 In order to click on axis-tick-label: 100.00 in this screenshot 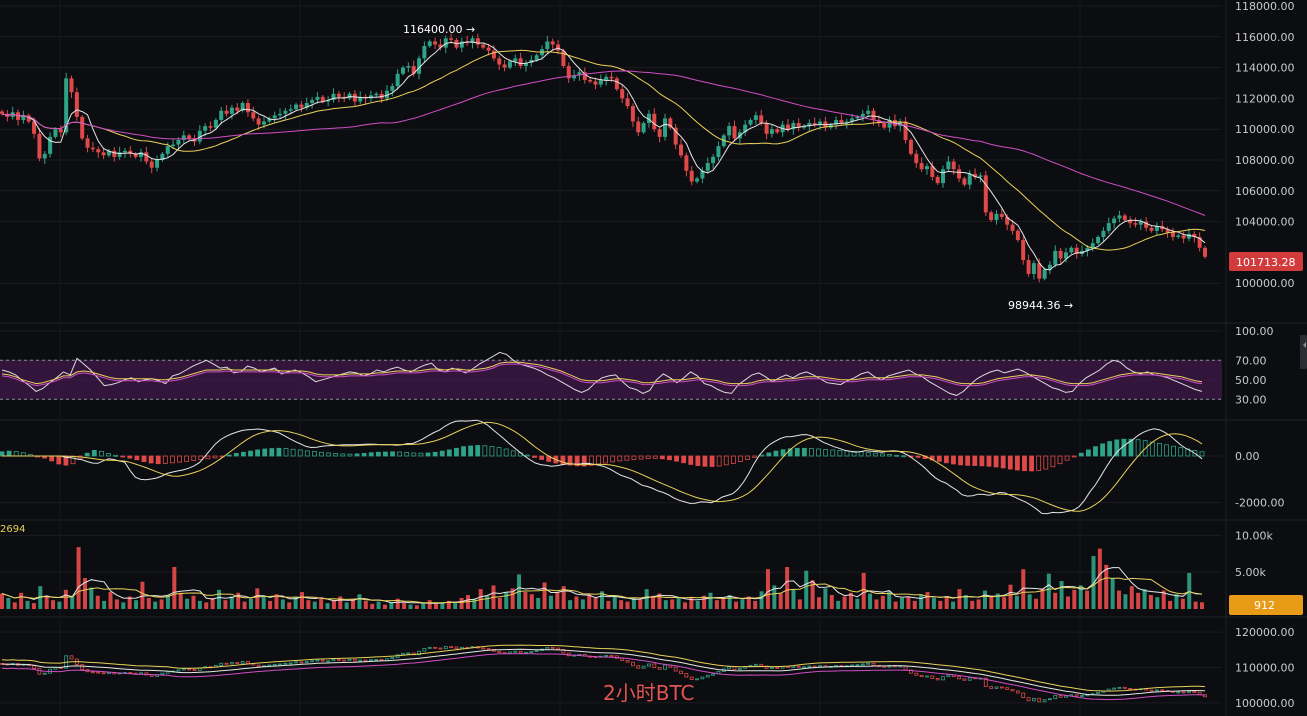, I will do `click(1254, 331)`.